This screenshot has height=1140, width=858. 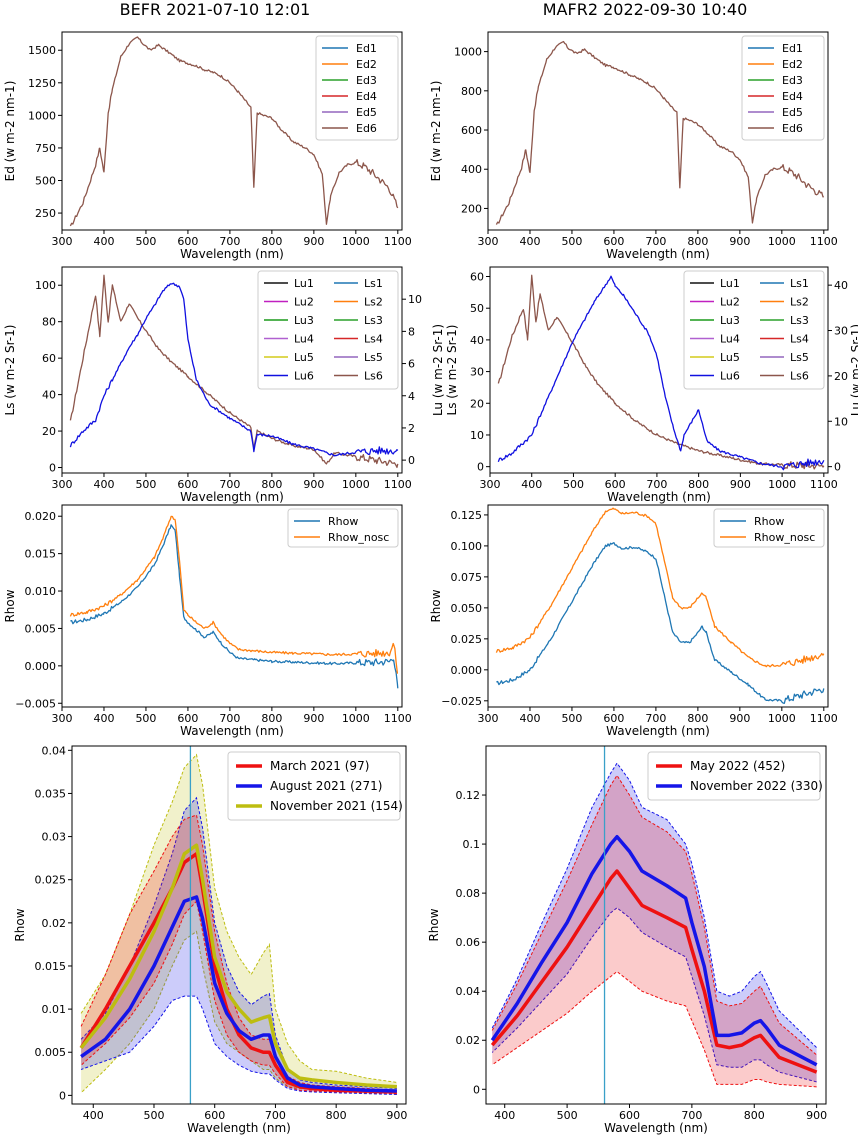 I want to click on legend-label: November 2021 (154), so click(x=336, y=806).